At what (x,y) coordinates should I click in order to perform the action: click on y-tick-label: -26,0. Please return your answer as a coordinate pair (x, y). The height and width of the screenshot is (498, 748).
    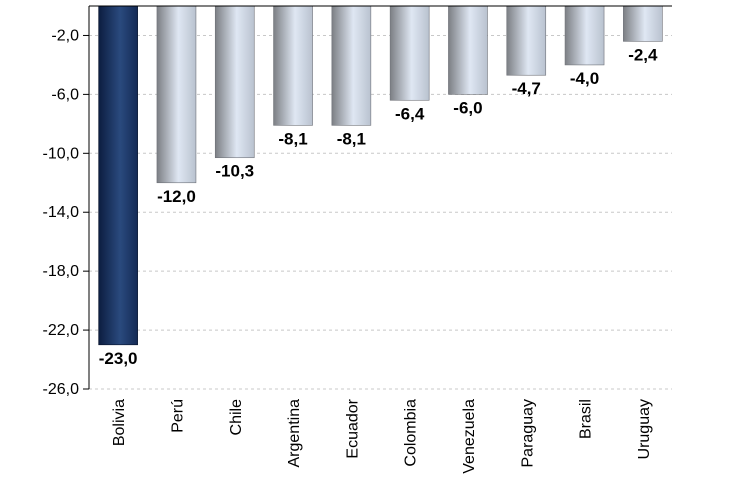
    Looking at the image, I should click on (61, 389).